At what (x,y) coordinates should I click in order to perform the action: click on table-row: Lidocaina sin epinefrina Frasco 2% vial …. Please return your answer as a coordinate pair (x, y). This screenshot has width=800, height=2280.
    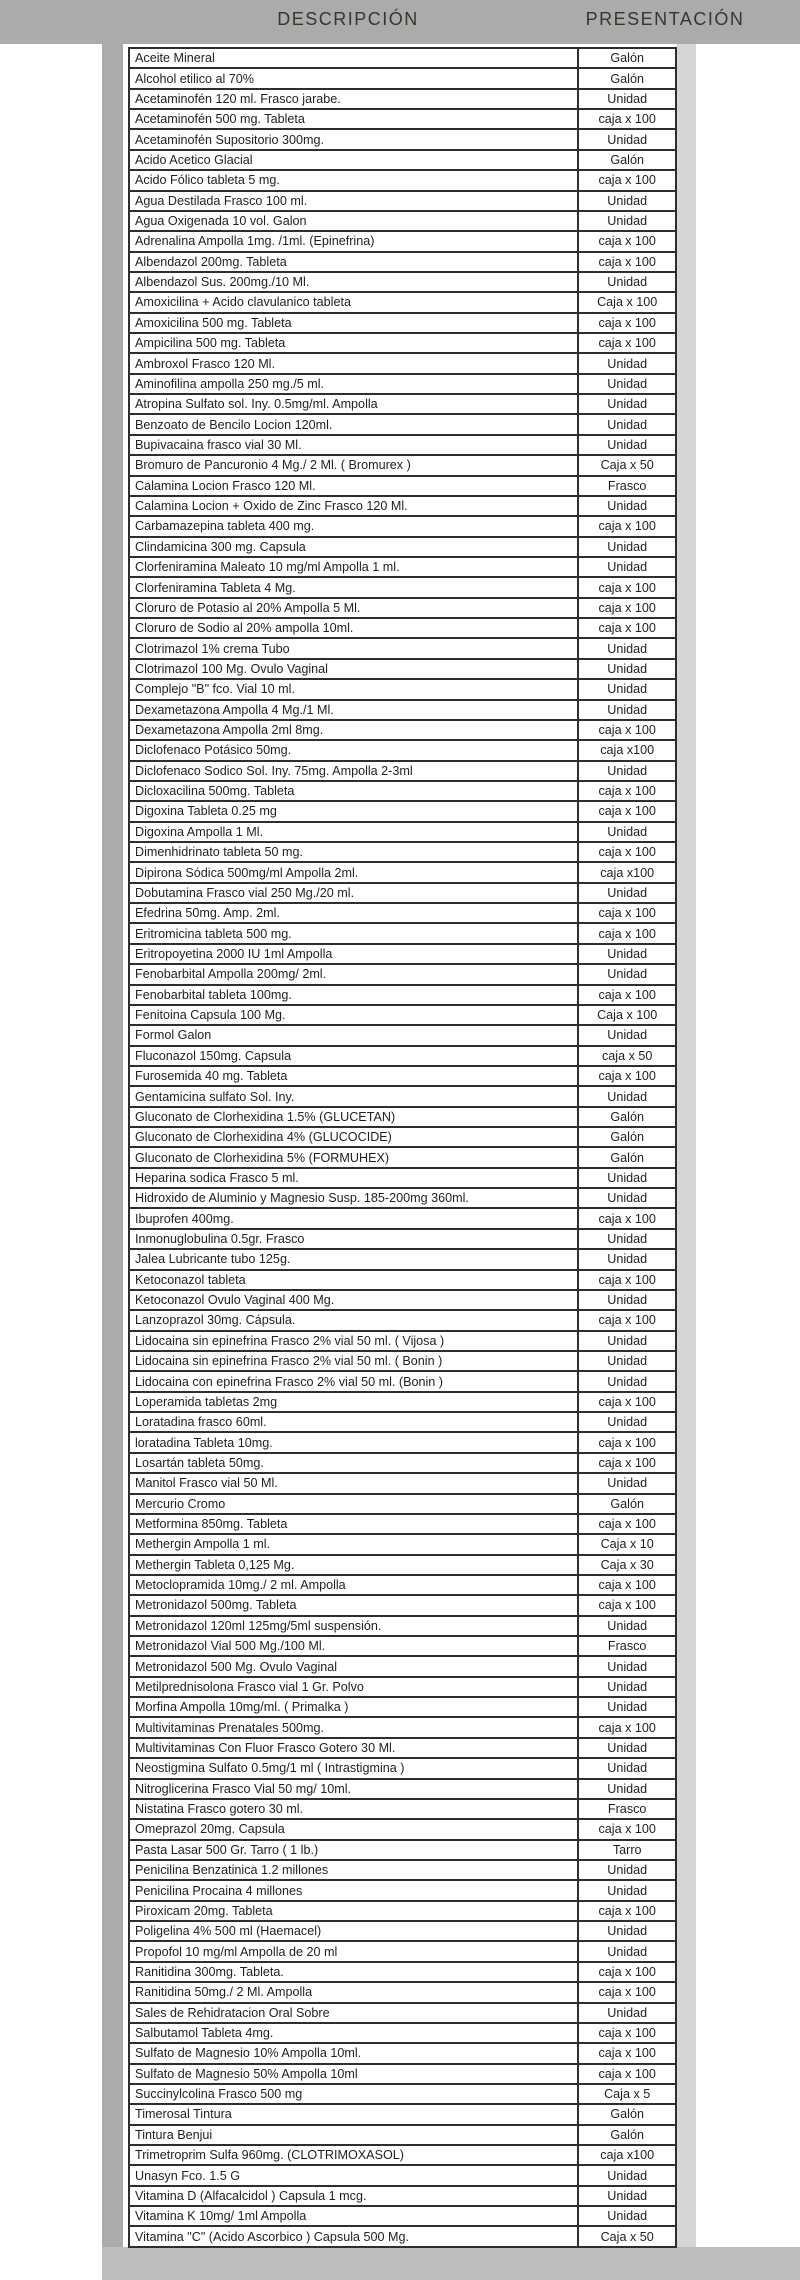
    Looking at the image, I should click on (402, 1341).